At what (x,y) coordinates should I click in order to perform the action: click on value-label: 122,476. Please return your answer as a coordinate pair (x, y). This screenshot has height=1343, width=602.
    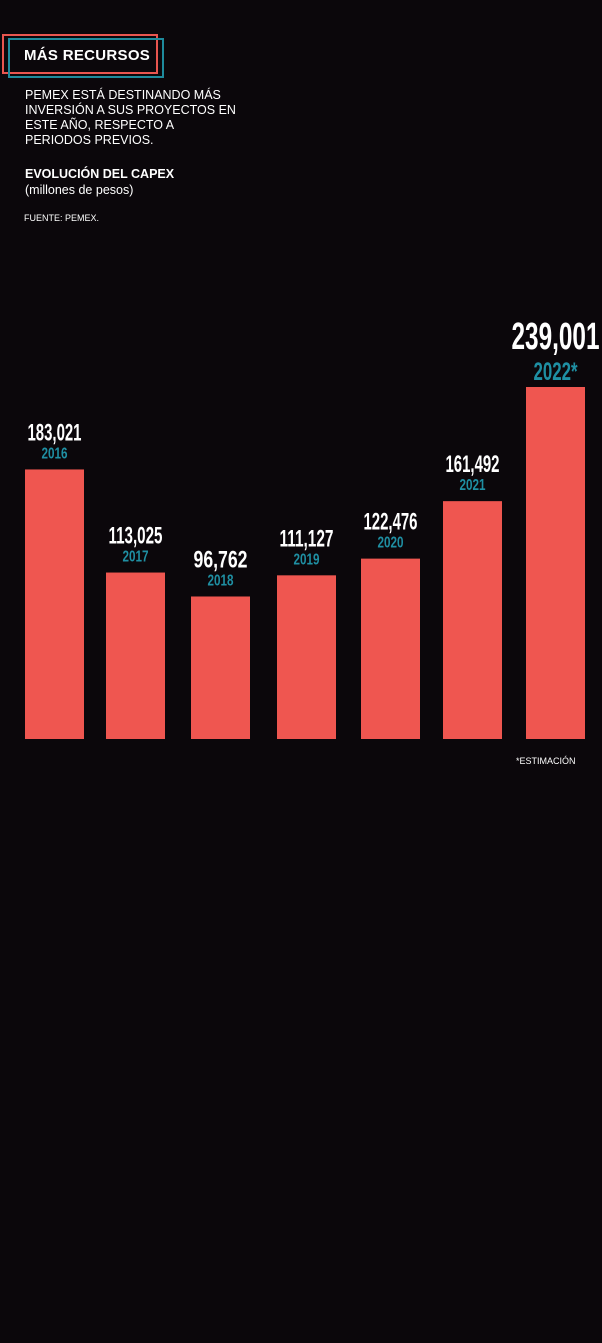
    Looking at the image, I should click on (391, 522).